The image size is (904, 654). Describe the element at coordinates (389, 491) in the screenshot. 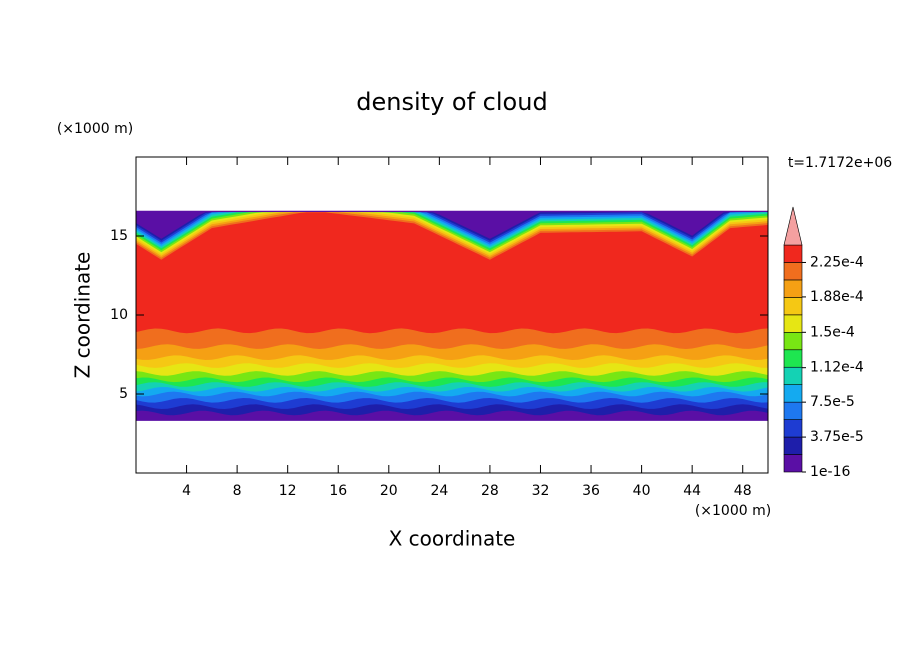

I see `x-tick-label: 20` at that location.